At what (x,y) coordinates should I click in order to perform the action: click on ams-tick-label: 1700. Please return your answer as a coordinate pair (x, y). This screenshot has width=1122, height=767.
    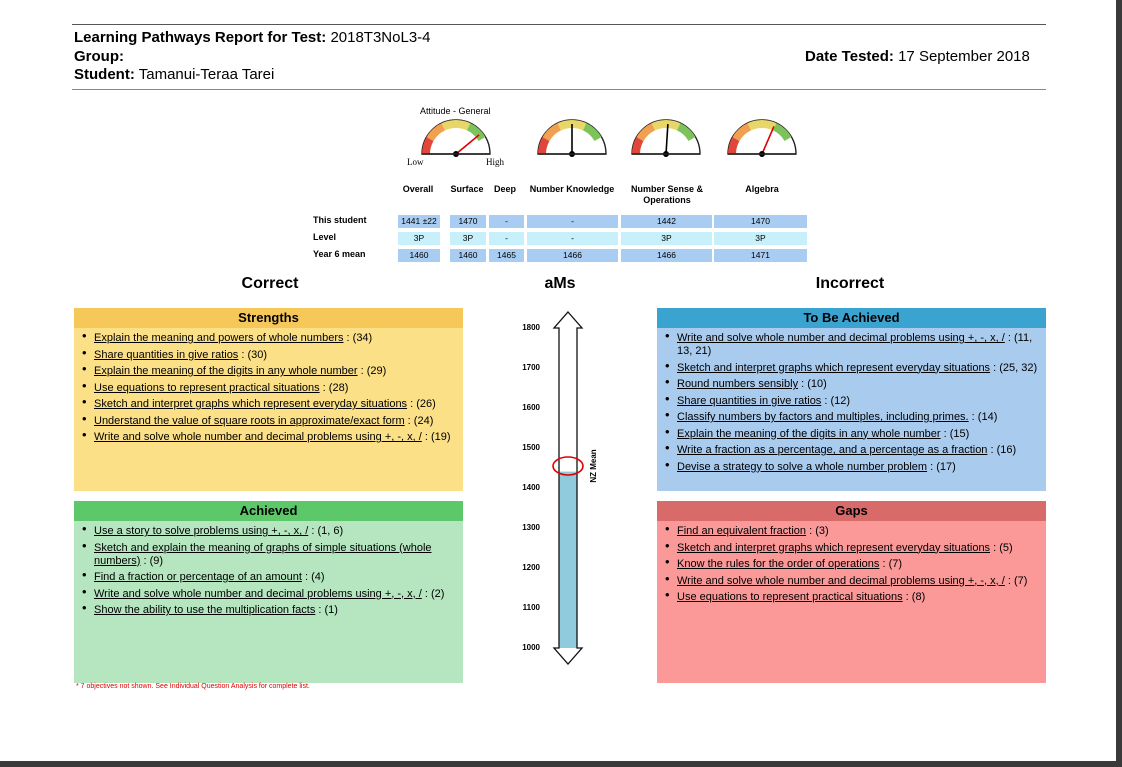
    Looking at the image, I should click on (531, 367).